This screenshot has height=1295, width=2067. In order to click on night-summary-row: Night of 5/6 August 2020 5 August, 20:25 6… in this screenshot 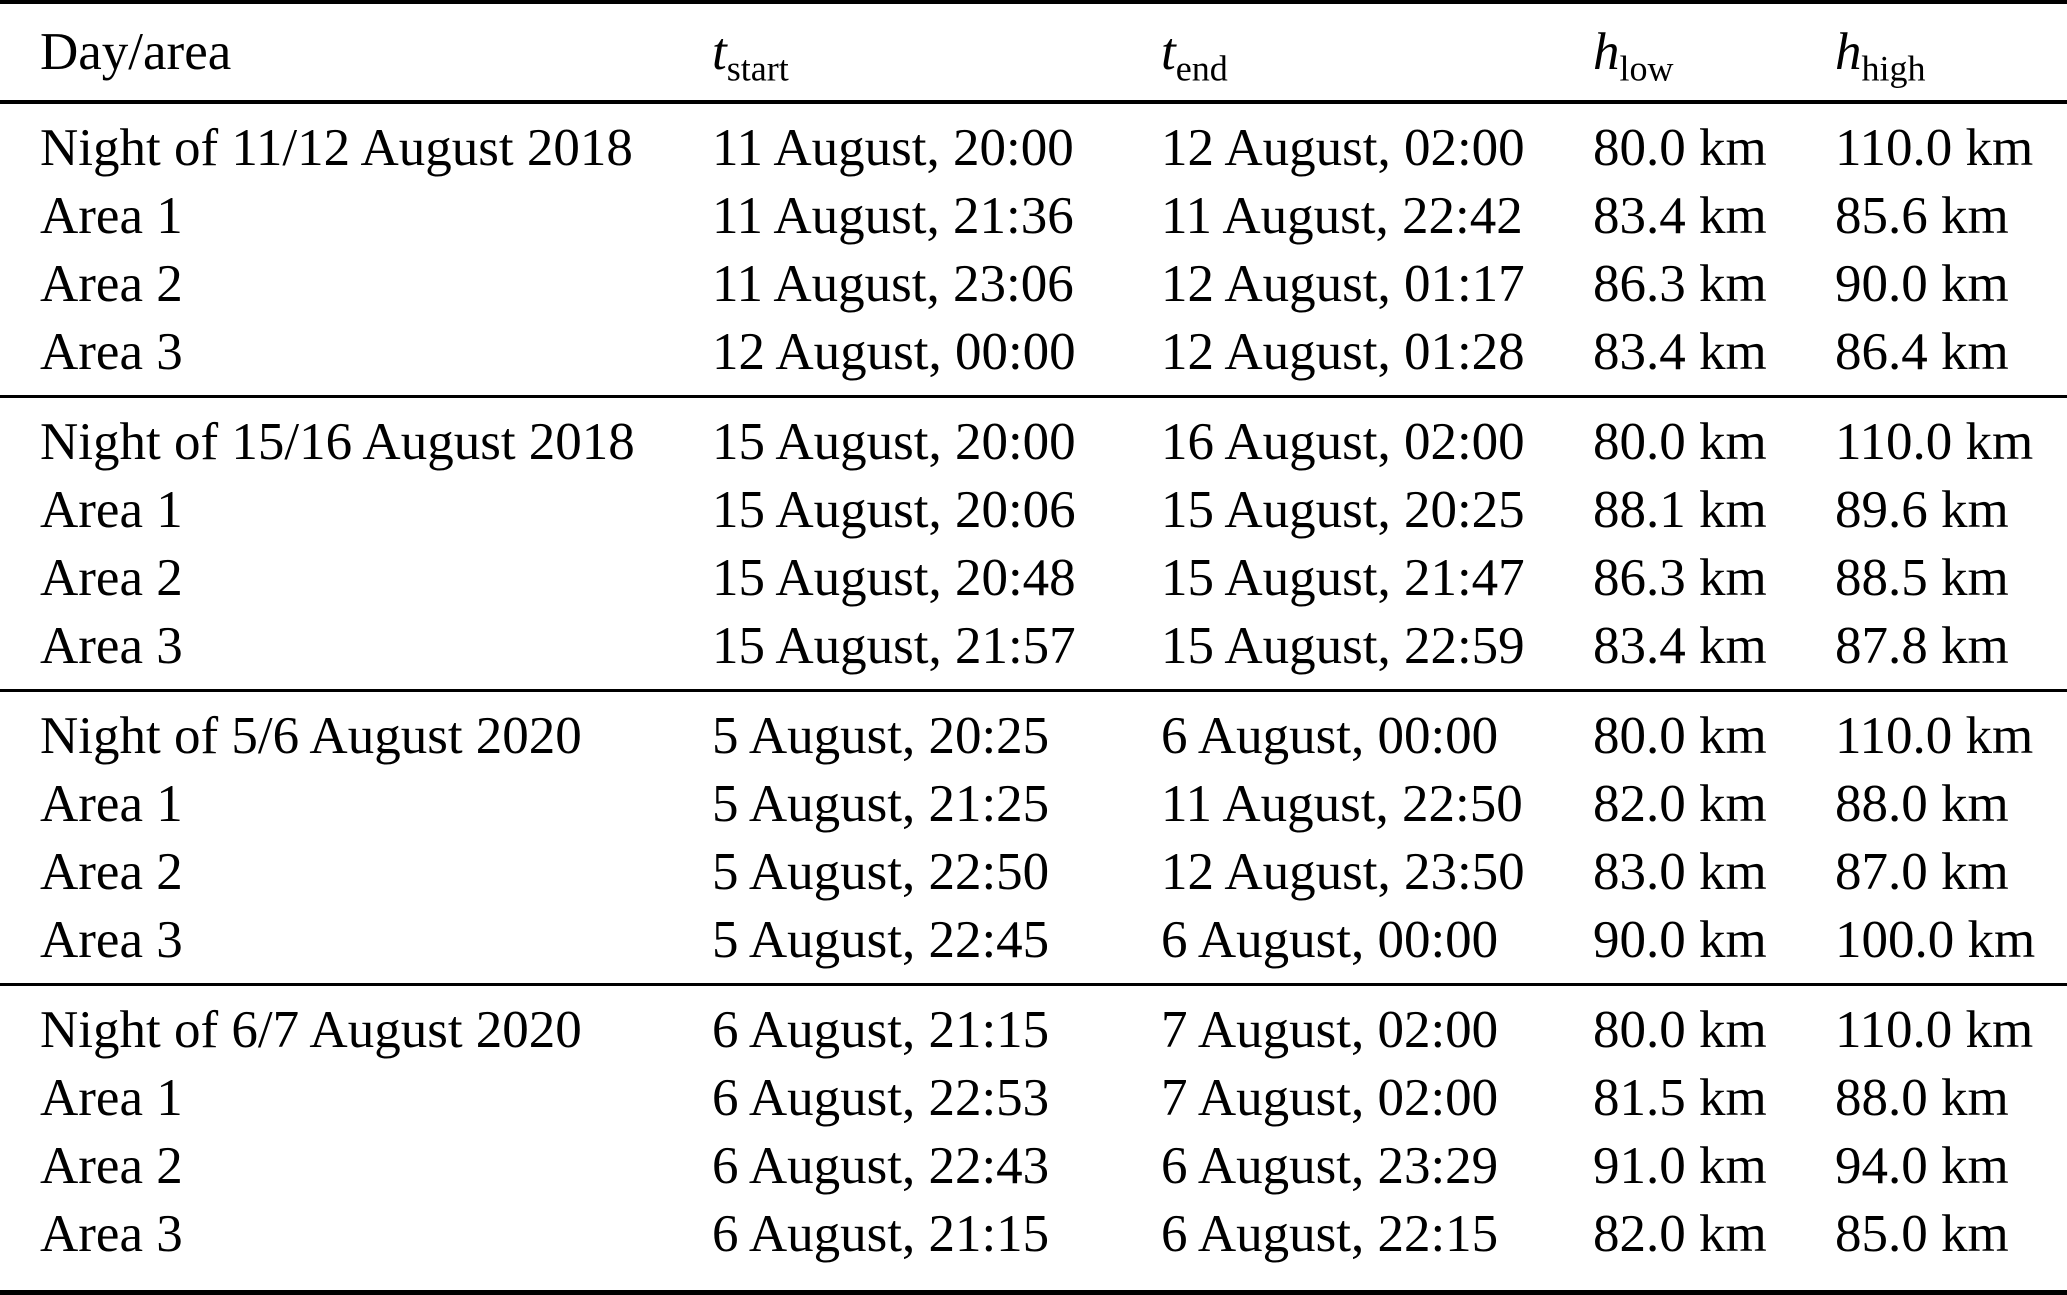, I will do `click(1033, 736)`.